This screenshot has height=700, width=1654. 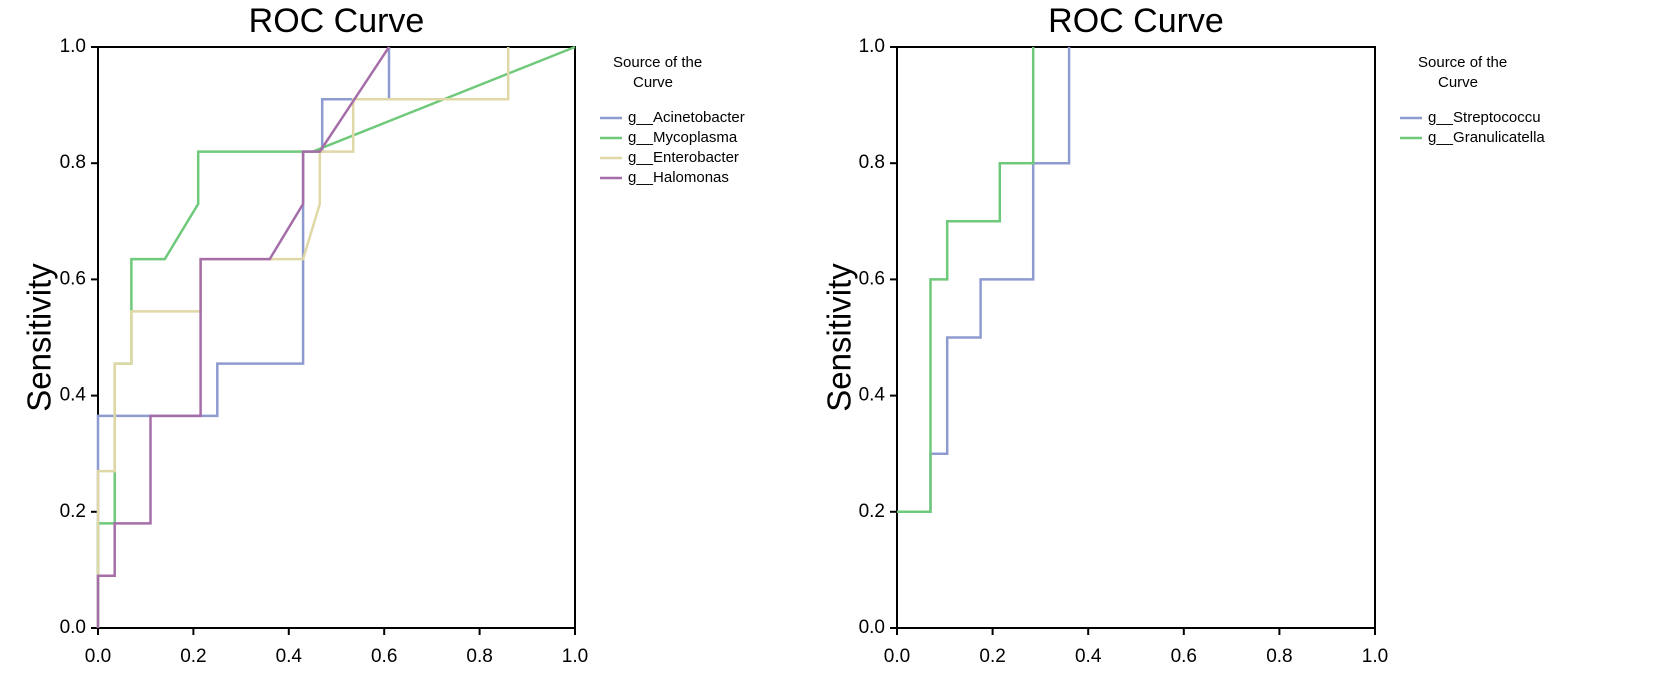 I want to click on legend-label: g__Streptococcu, so click(x=1484, y=117).